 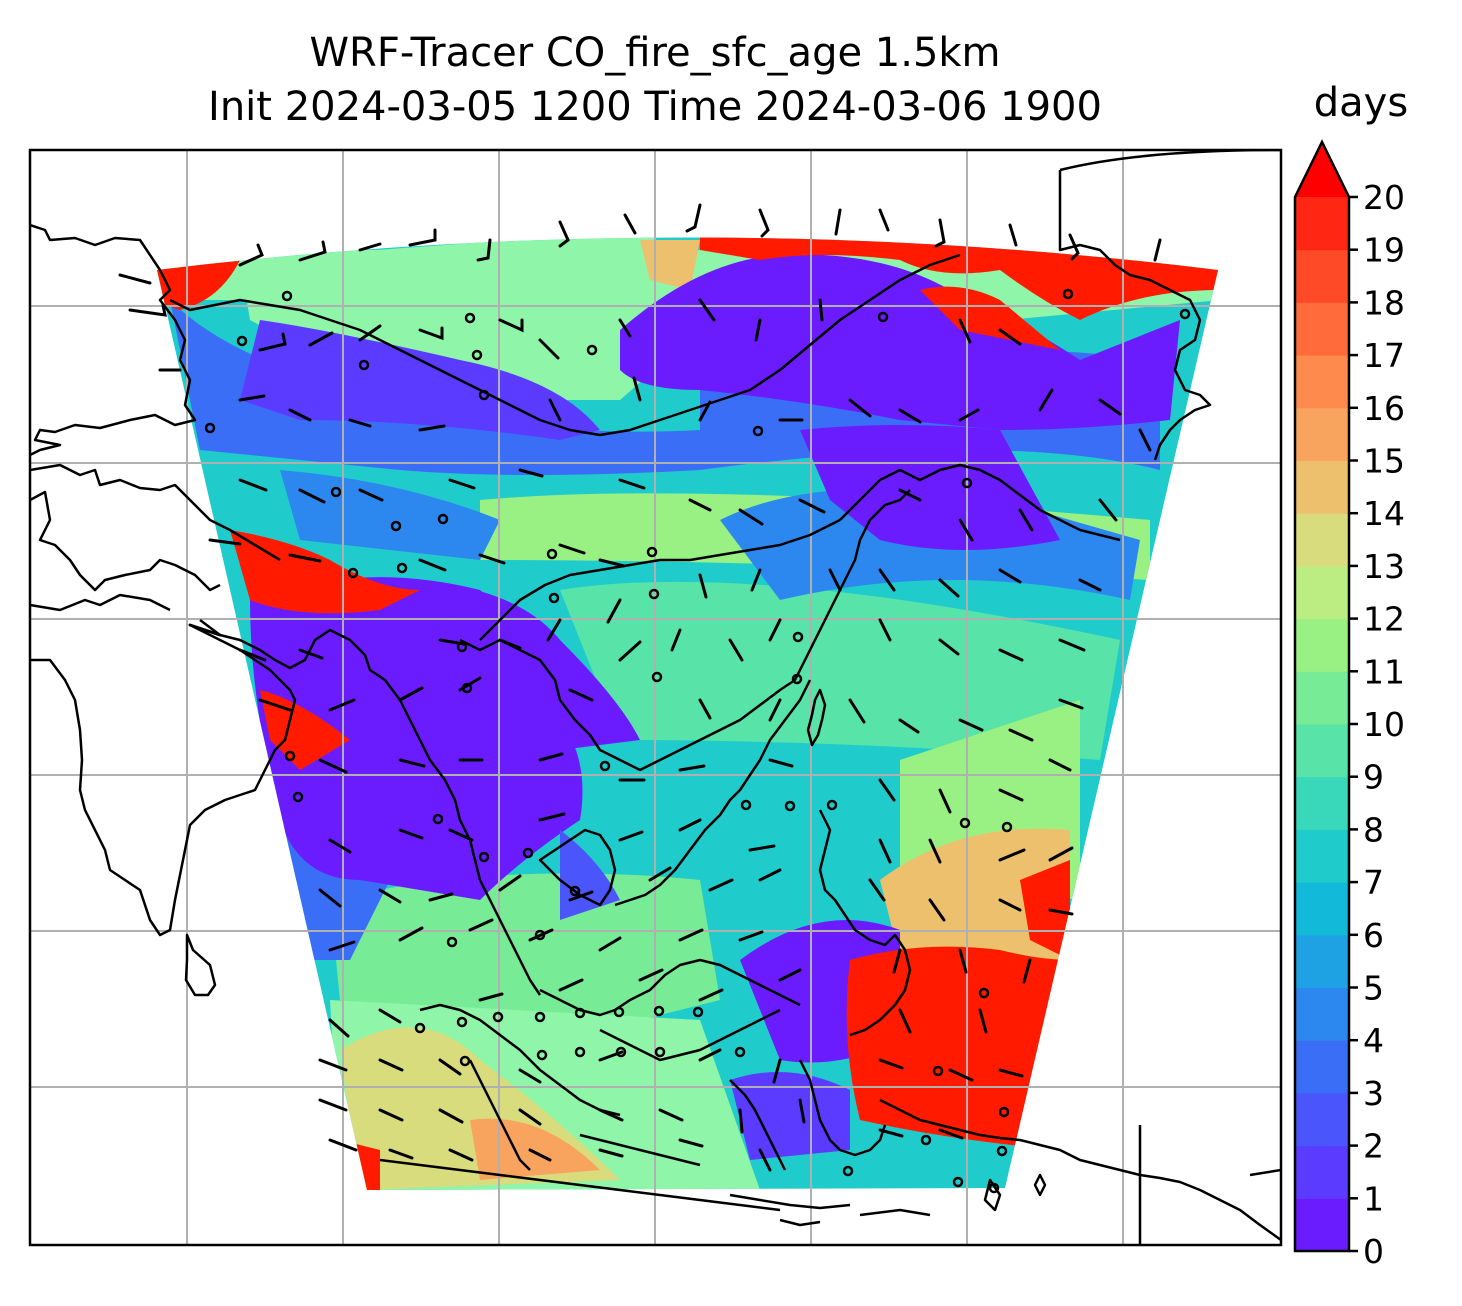 I want to click on colorbar-tick-label: 3, so click(x=1373, y=1093).